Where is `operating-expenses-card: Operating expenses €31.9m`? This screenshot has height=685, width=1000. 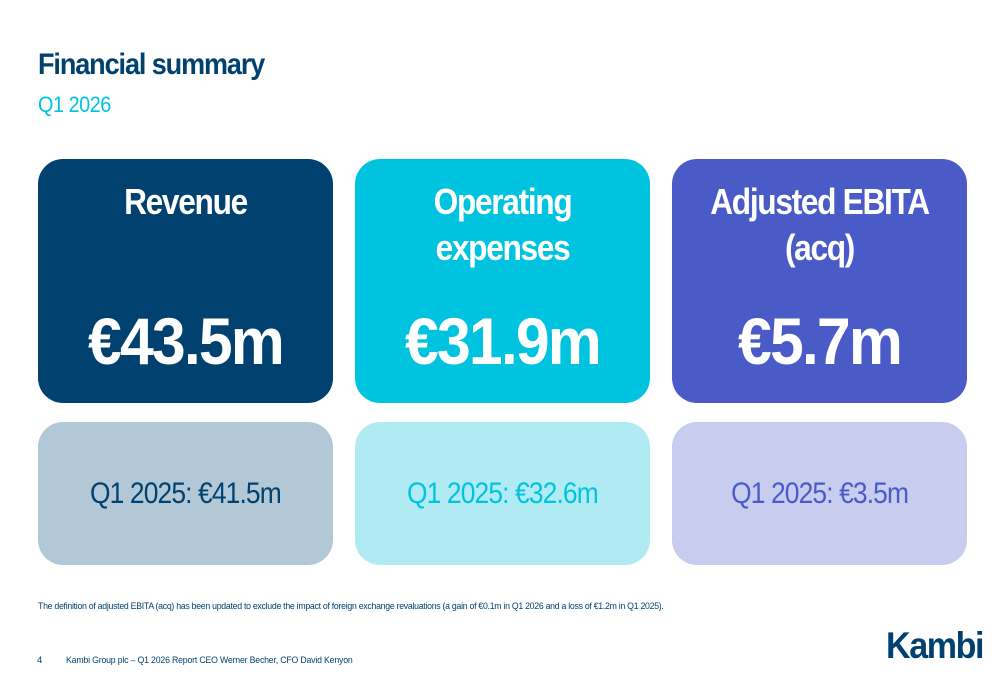 operating-expenses-card: Operating expenses €31.9m is located at coordinates (502, 281).